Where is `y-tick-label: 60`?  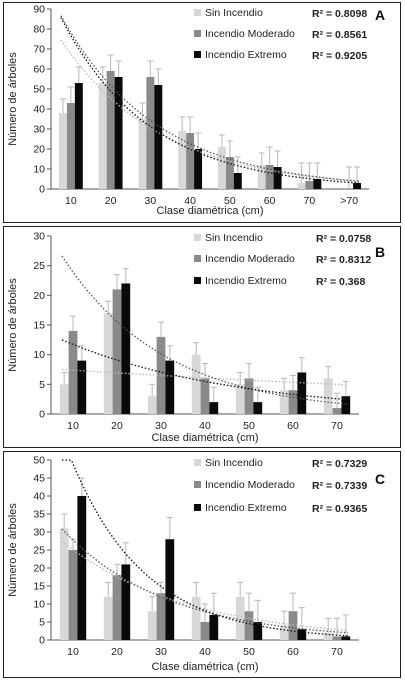 y-tick-label: 60 is located at coordinates (39, 70).